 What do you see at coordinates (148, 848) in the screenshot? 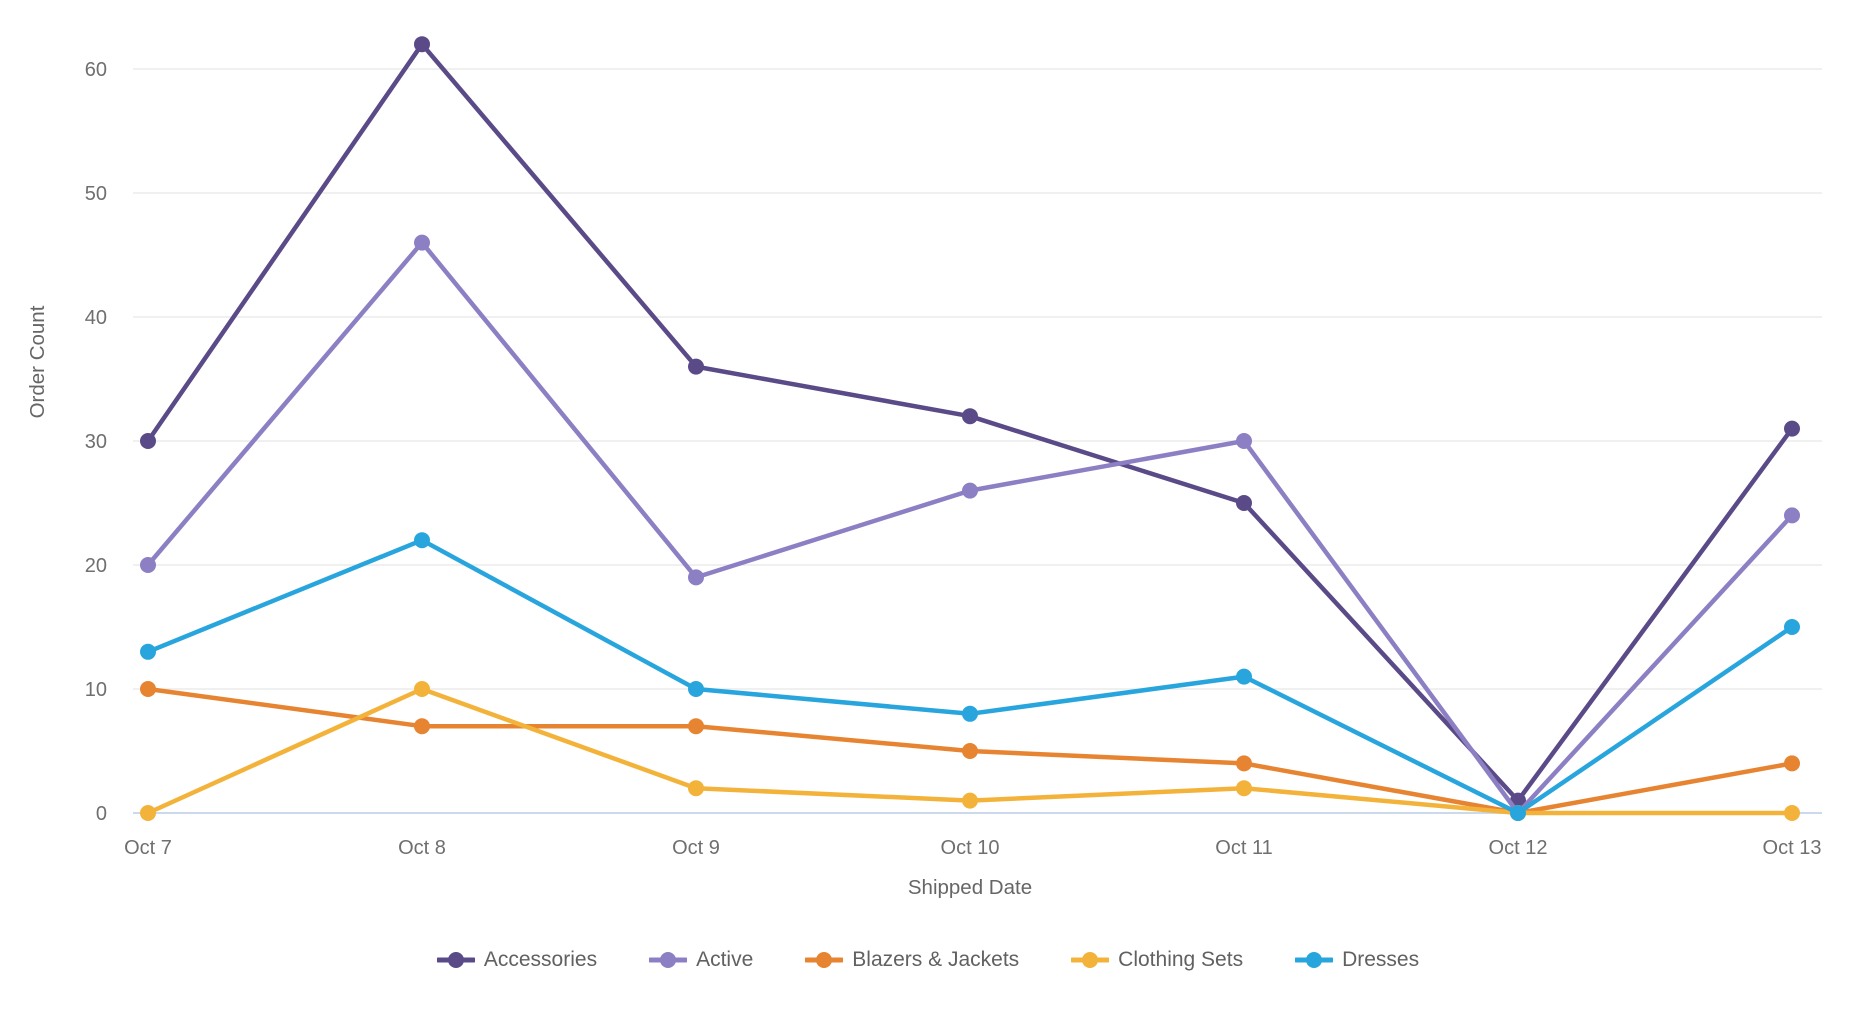
I see `x-tick-label-oct-7: Oct 7` at bounding box center [148, 848].